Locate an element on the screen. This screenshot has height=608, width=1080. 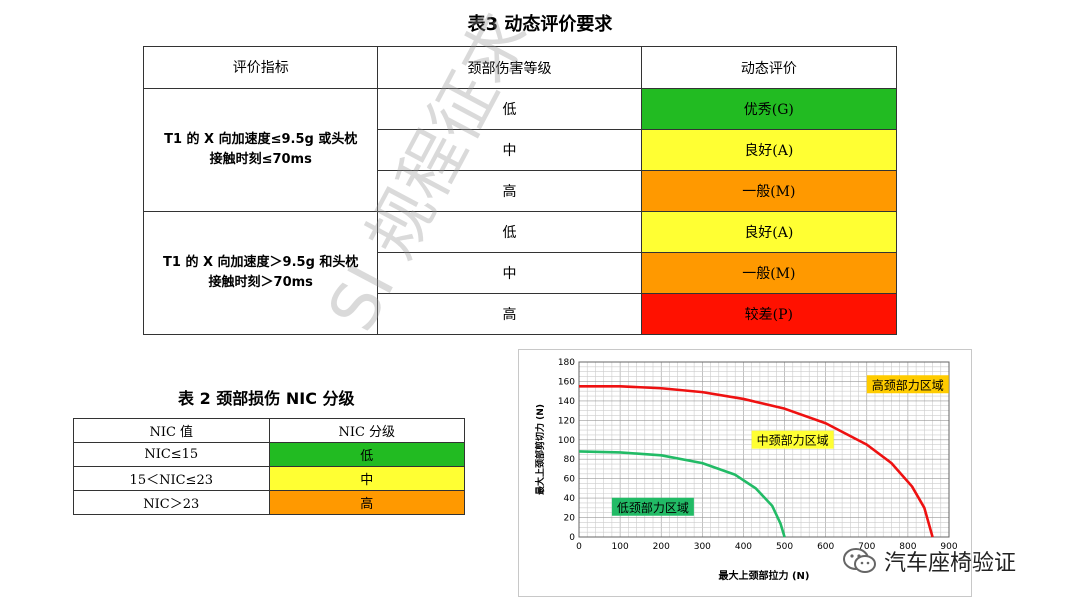
header-nic-value: NIC 值 is located at coordinates (171, 430).